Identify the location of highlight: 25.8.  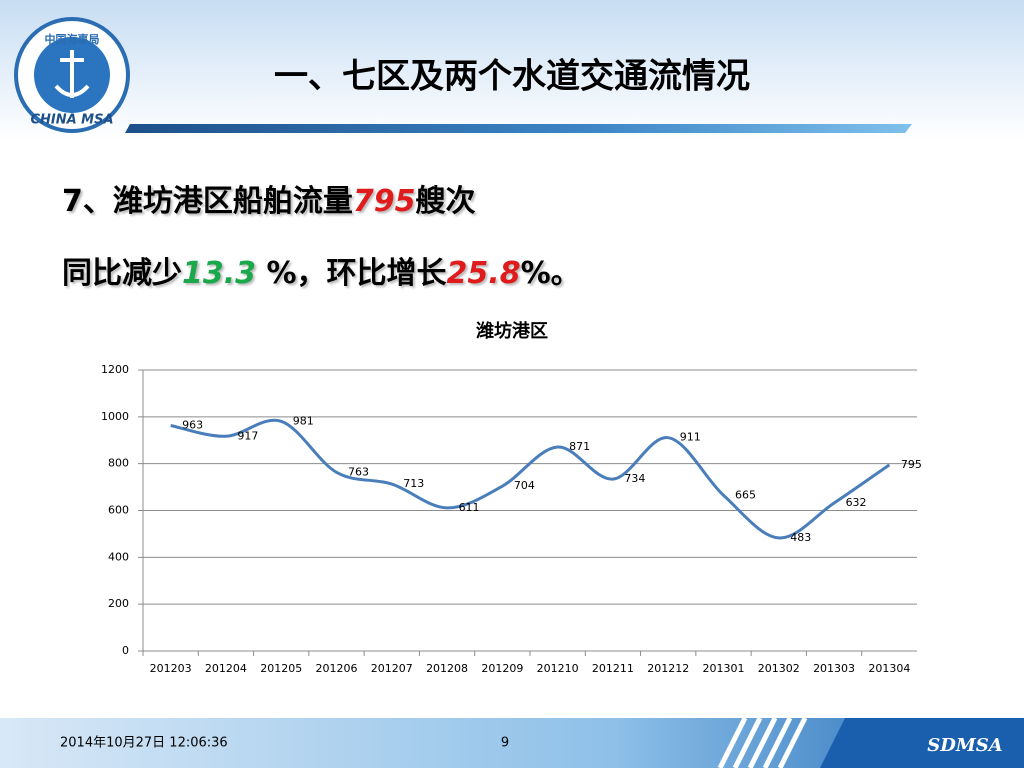
(483, 273).